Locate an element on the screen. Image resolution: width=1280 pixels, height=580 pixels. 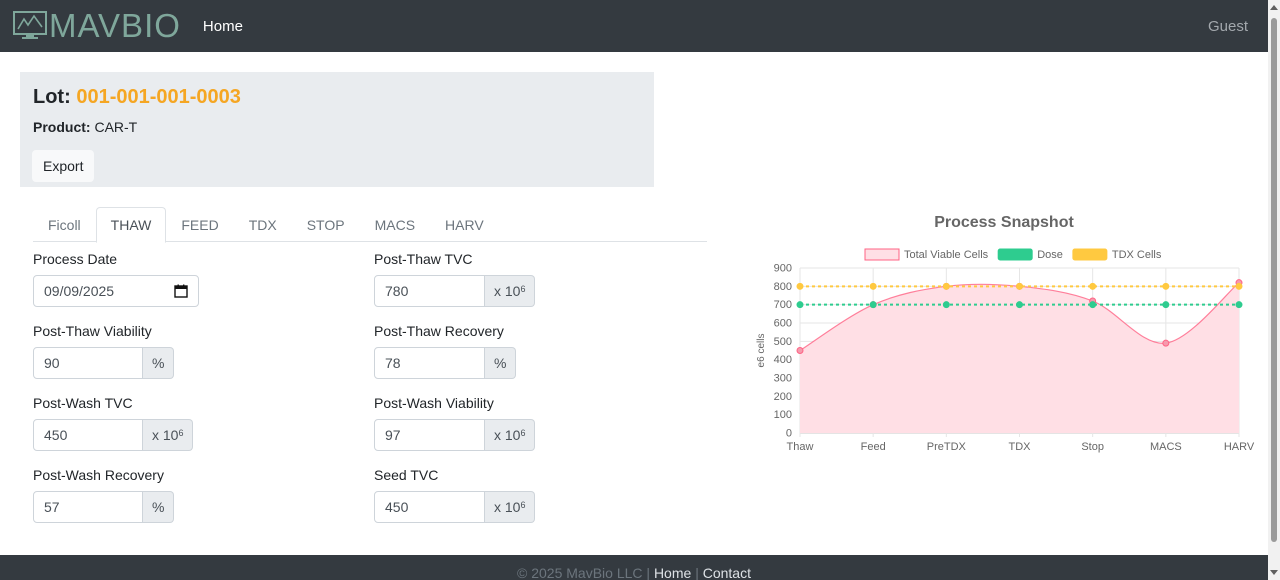
monitor-logo-icon is located at coordinates (30, 25).